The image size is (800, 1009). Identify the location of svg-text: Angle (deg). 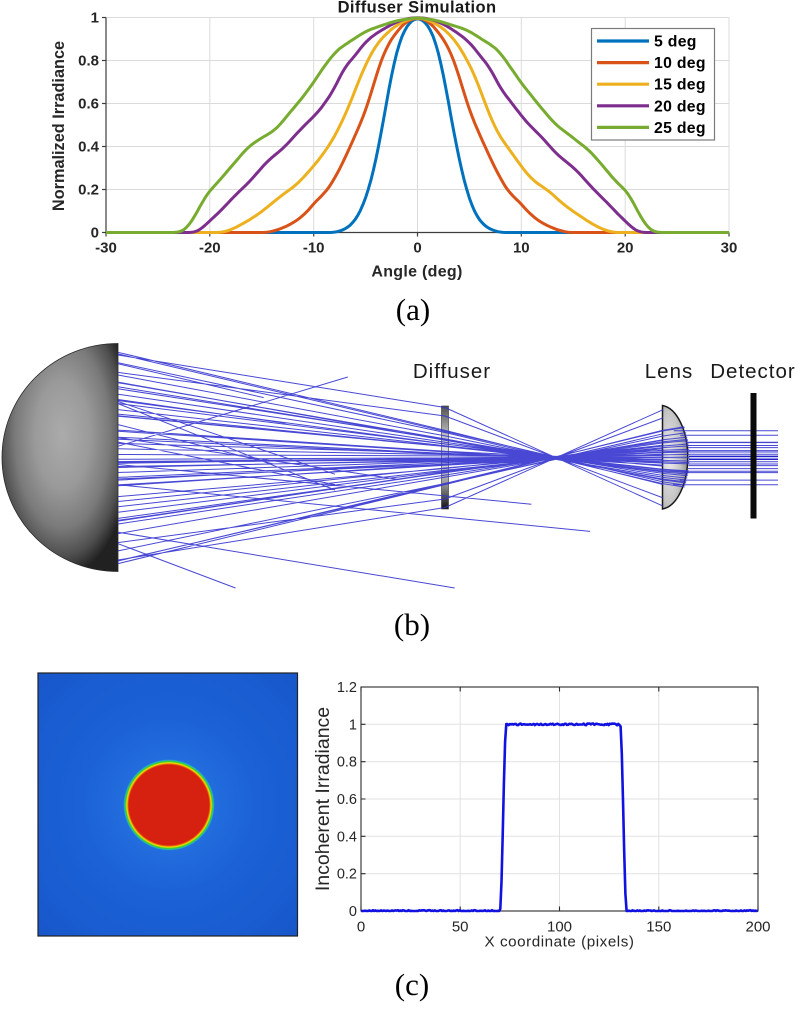
(416, 272).